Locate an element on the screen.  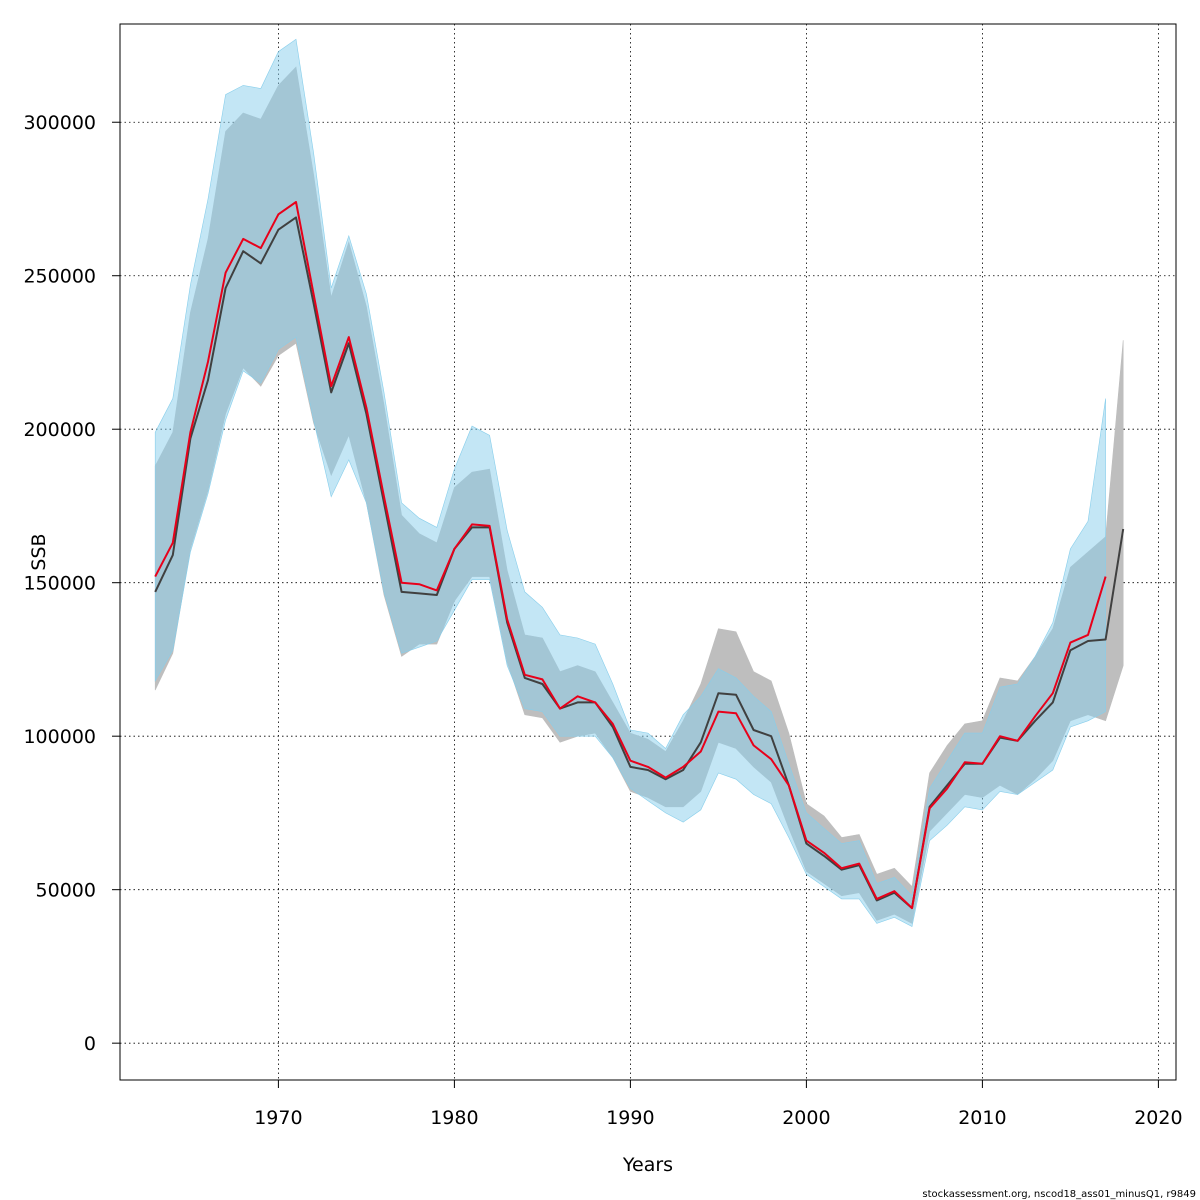
y-tick-label: 100000 is located at coordinates (59, 737).